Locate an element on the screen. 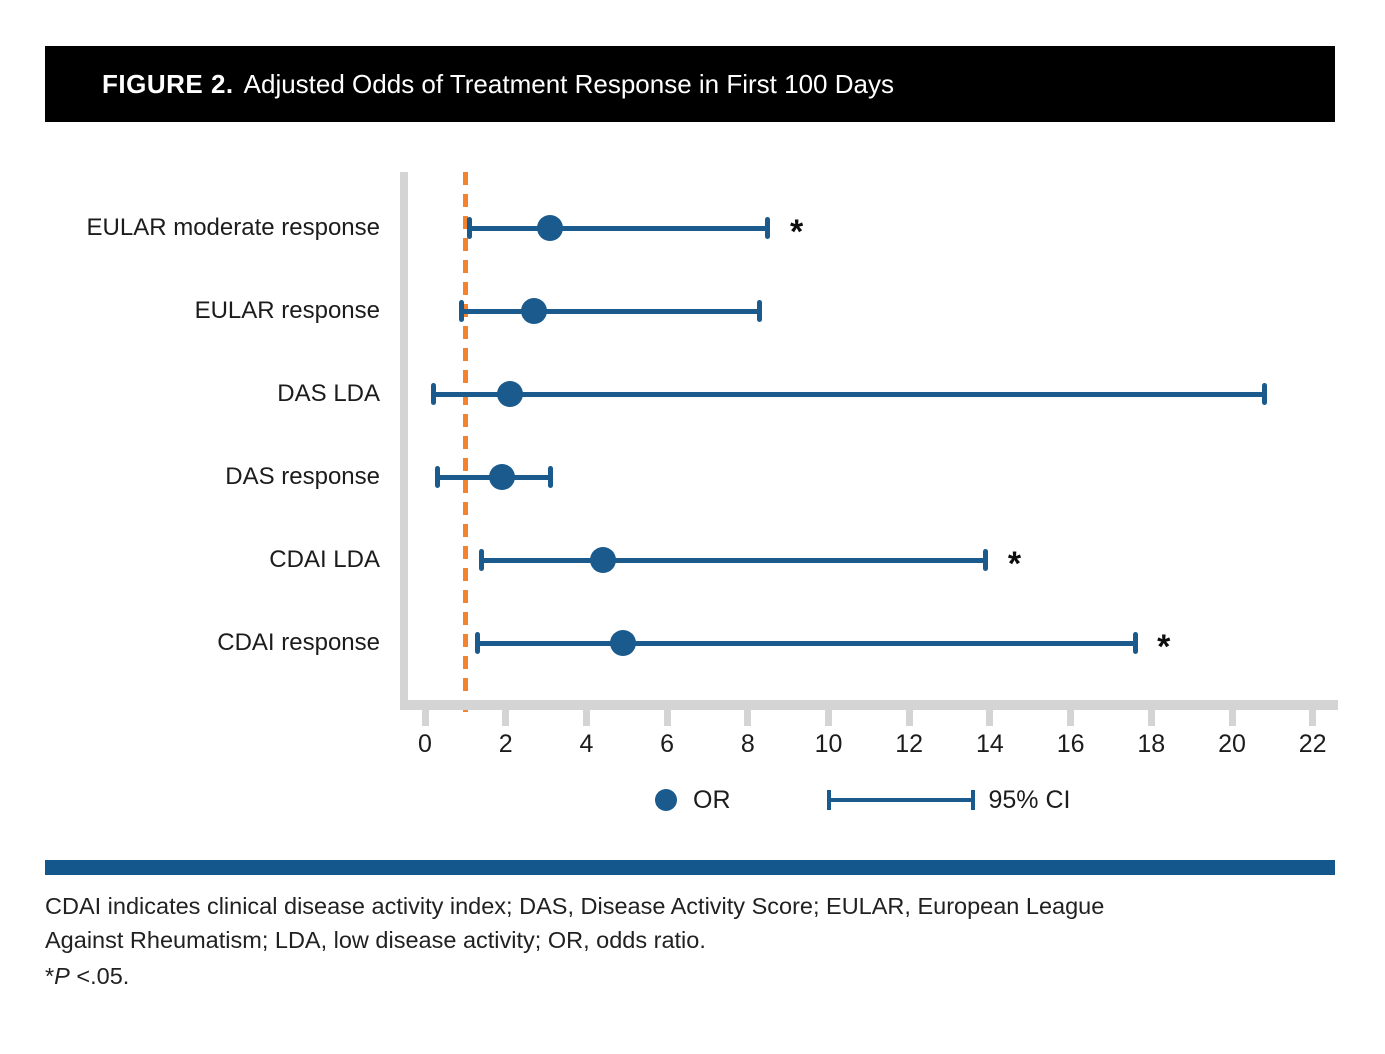  p-note-symbol: P is located at coordinates (62, 976).